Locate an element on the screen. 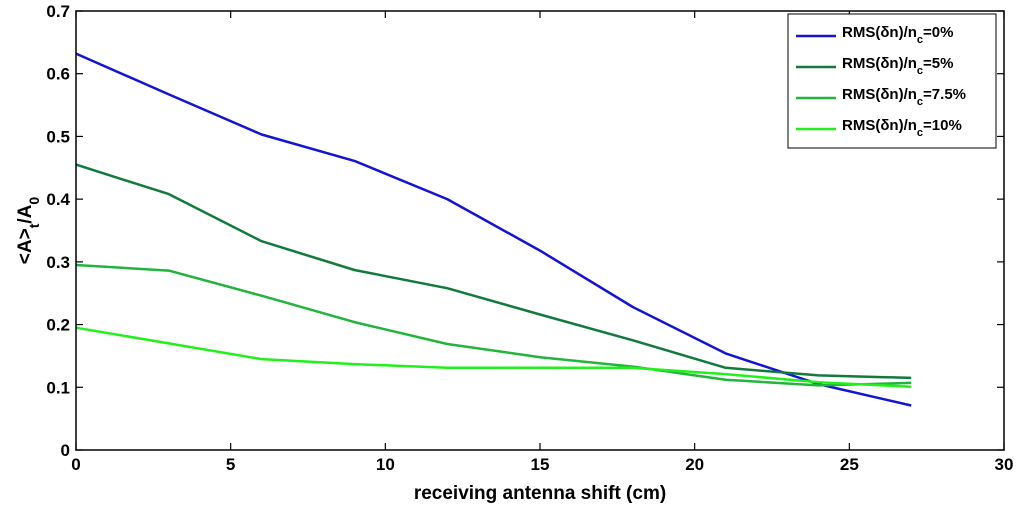  y-axis-label-main: <A> is located at coordinates (25, 246).